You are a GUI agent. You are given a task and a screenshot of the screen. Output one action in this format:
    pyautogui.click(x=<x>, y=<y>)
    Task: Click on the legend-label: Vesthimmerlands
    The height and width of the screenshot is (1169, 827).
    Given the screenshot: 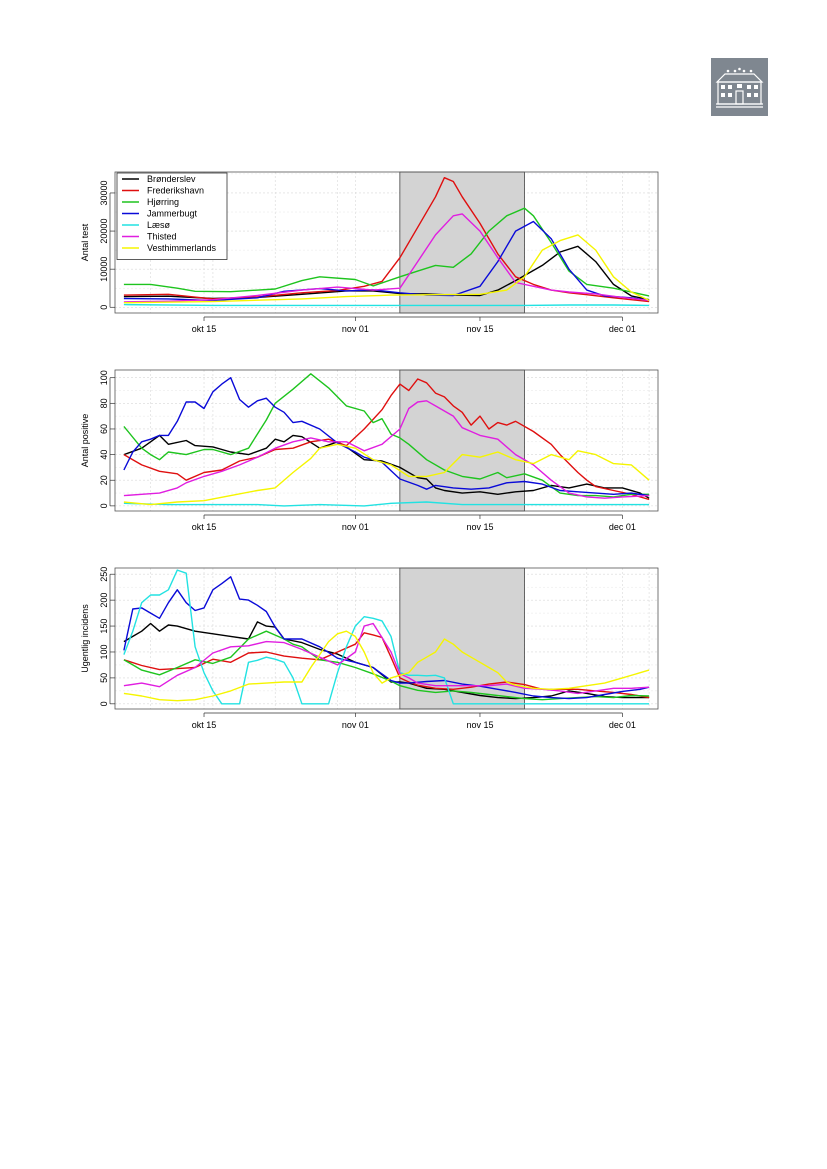 What is the action you would take?
    pyautogui.click(x=182, y=248)
    